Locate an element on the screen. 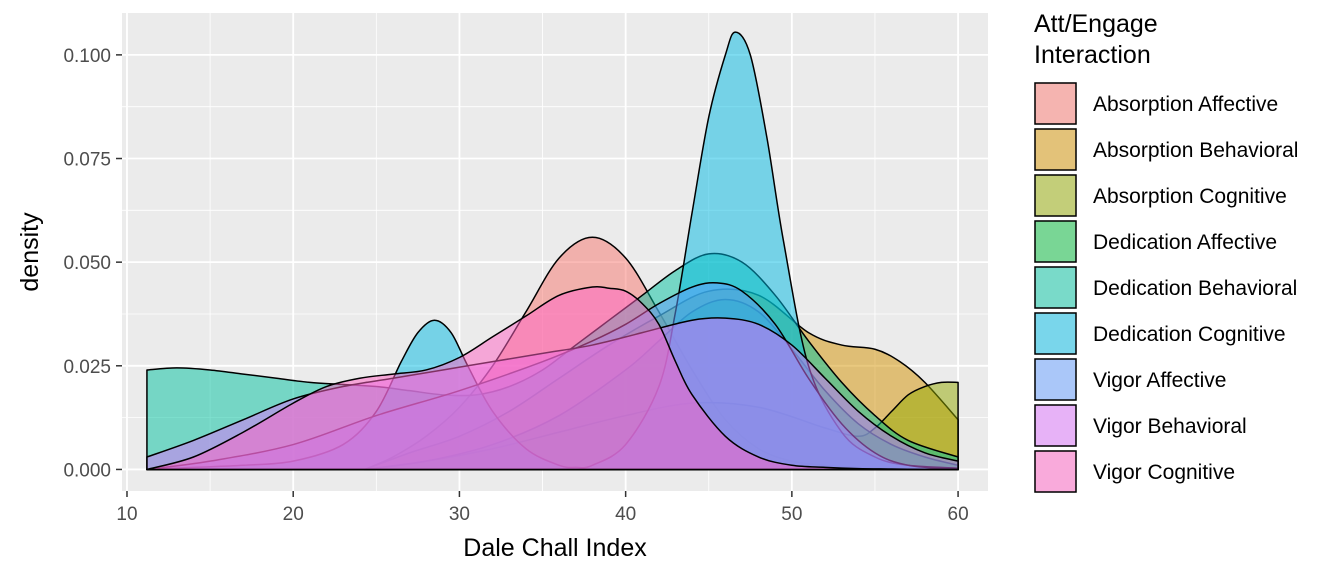  x-axis-title: Dale Chall Index is located at coordinates (555, 548).